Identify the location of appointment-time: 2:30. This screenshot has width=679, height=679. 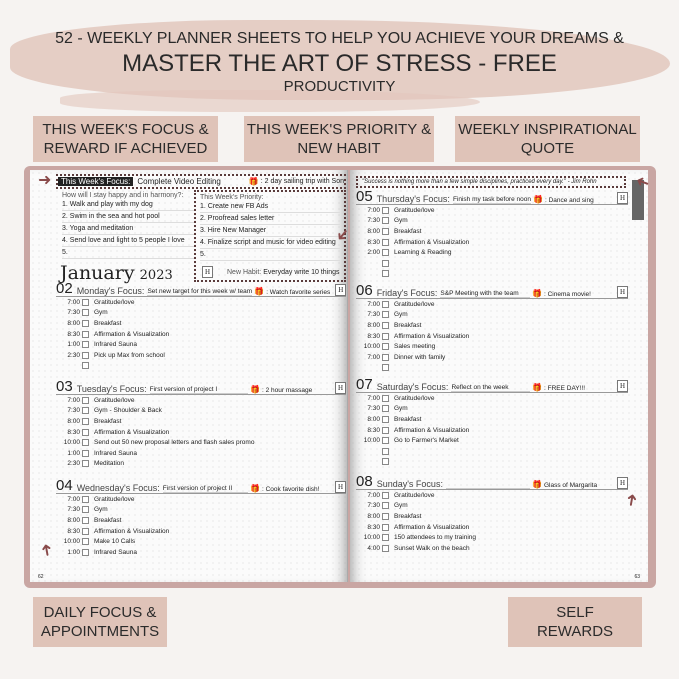
(73, 464).